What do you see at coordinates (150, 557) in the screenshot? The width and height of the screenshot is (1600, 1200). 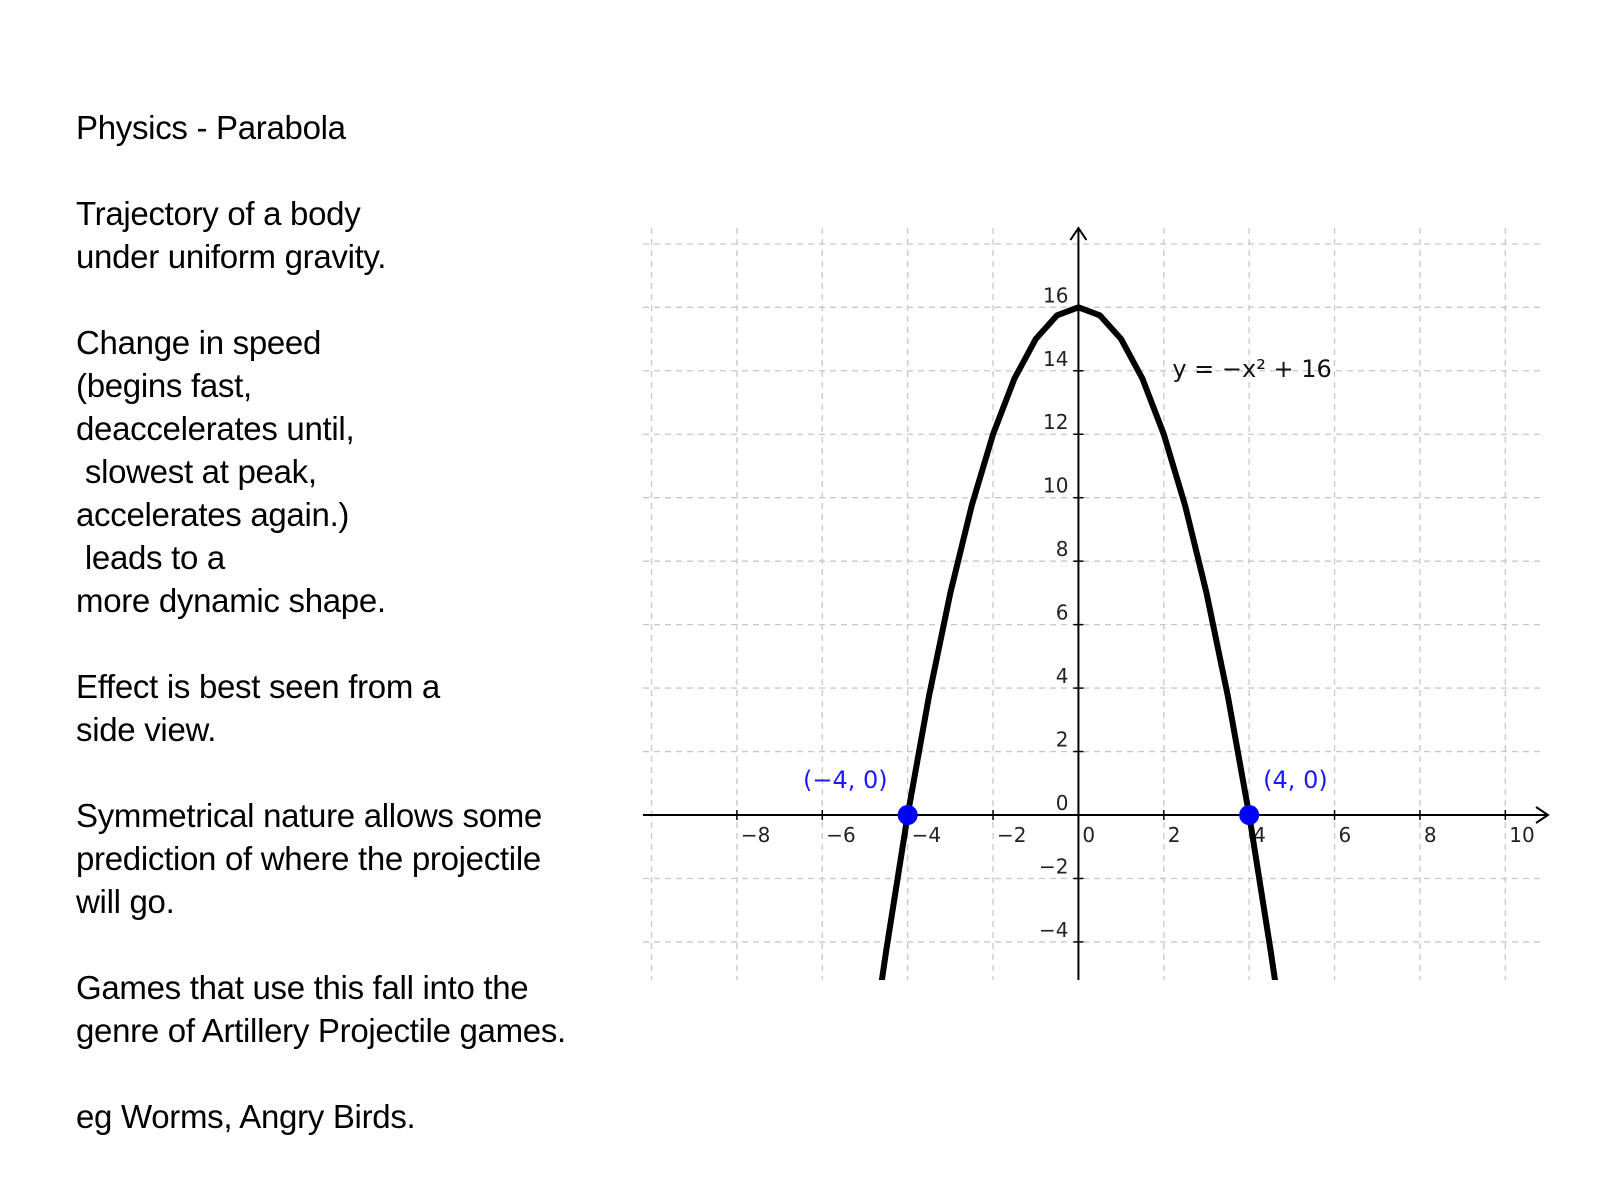 I see `notes-line: leads to a` at bounding box center [150, 557].